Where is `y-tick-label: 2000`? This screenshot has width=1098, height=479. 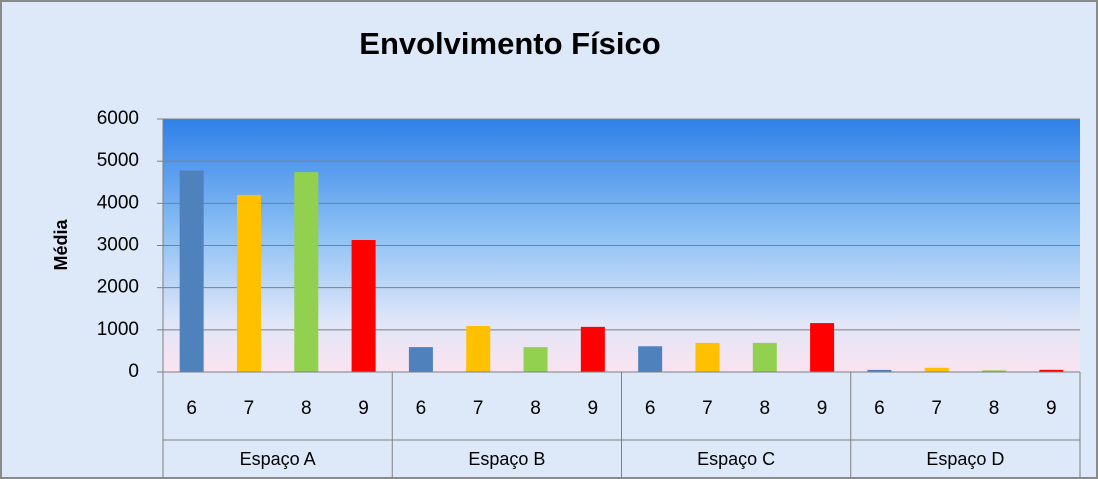 y-tick-label: 2000 is located at coordinates (118, 287).